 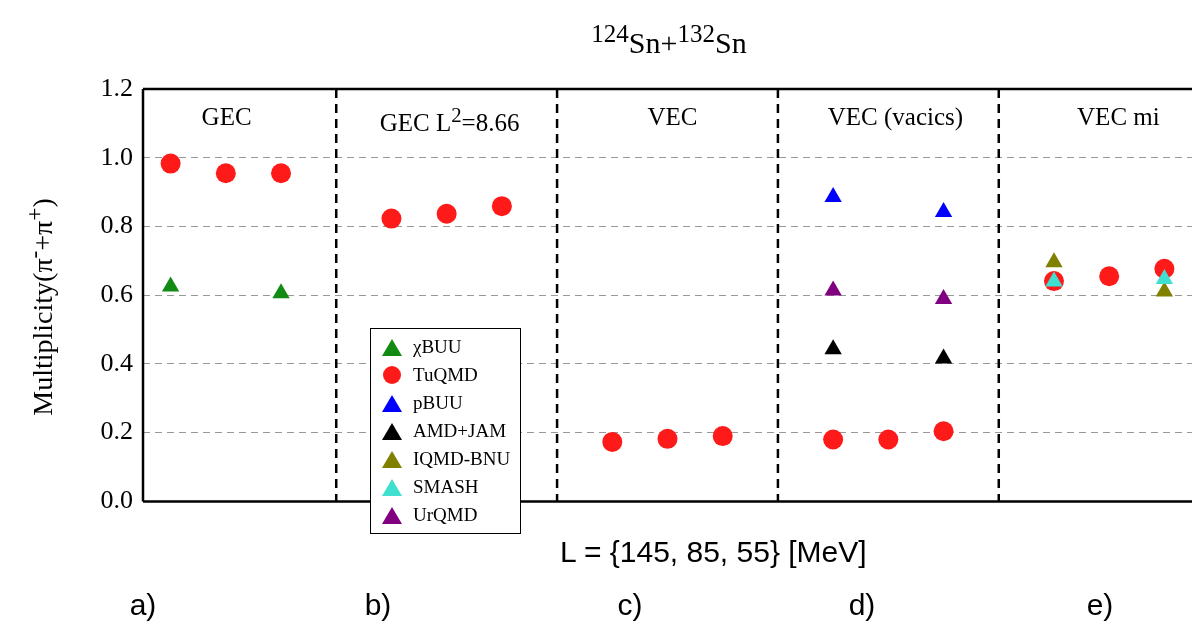 I want to click on y-tick-label: 0.4, so click(x=116, y=362).